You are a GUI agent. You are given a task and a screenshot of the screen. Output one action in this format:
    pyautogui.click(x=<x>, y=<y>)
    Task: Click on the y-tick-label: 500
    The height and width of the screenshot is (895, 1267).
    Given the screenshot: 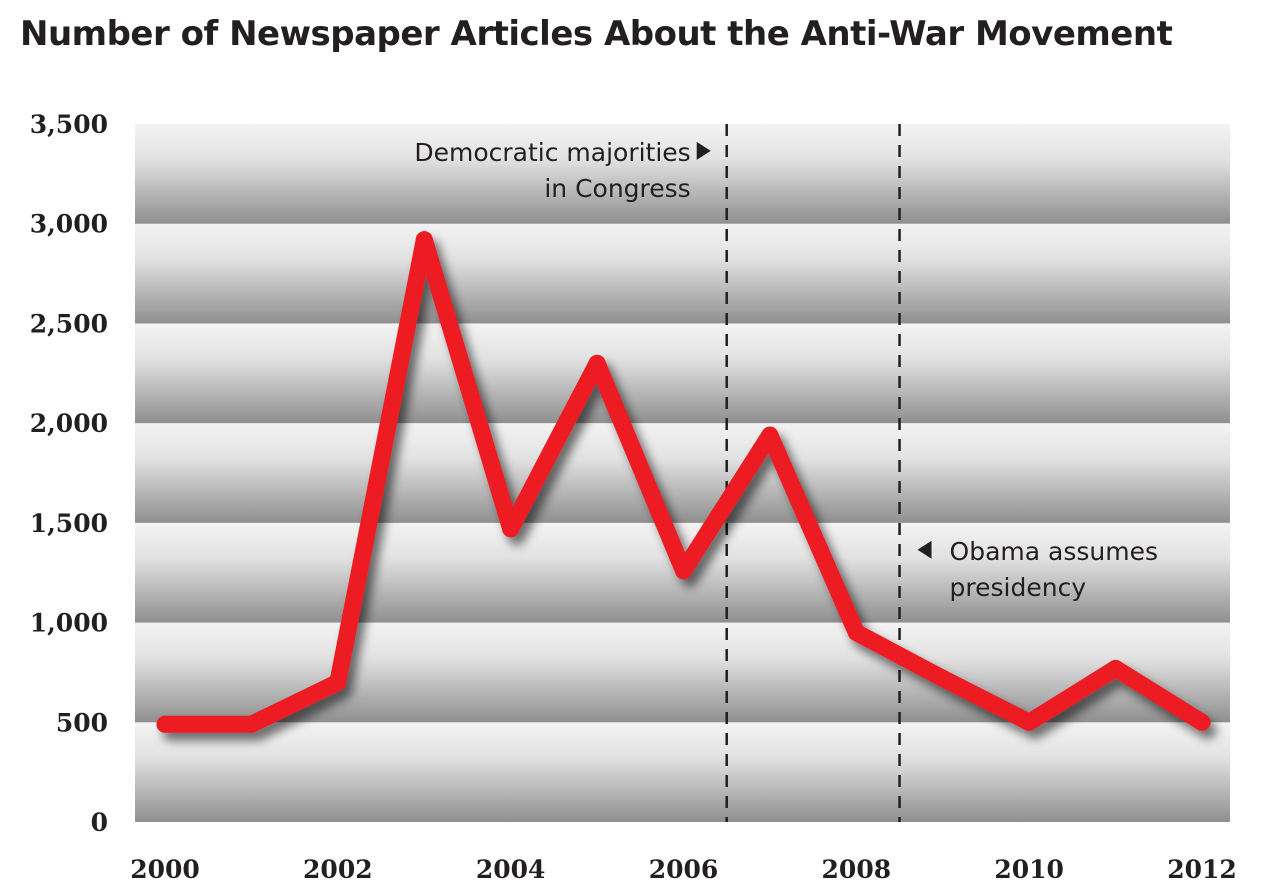 What is the action you would take?
    pyautogui.click(x=82, y=722)
    